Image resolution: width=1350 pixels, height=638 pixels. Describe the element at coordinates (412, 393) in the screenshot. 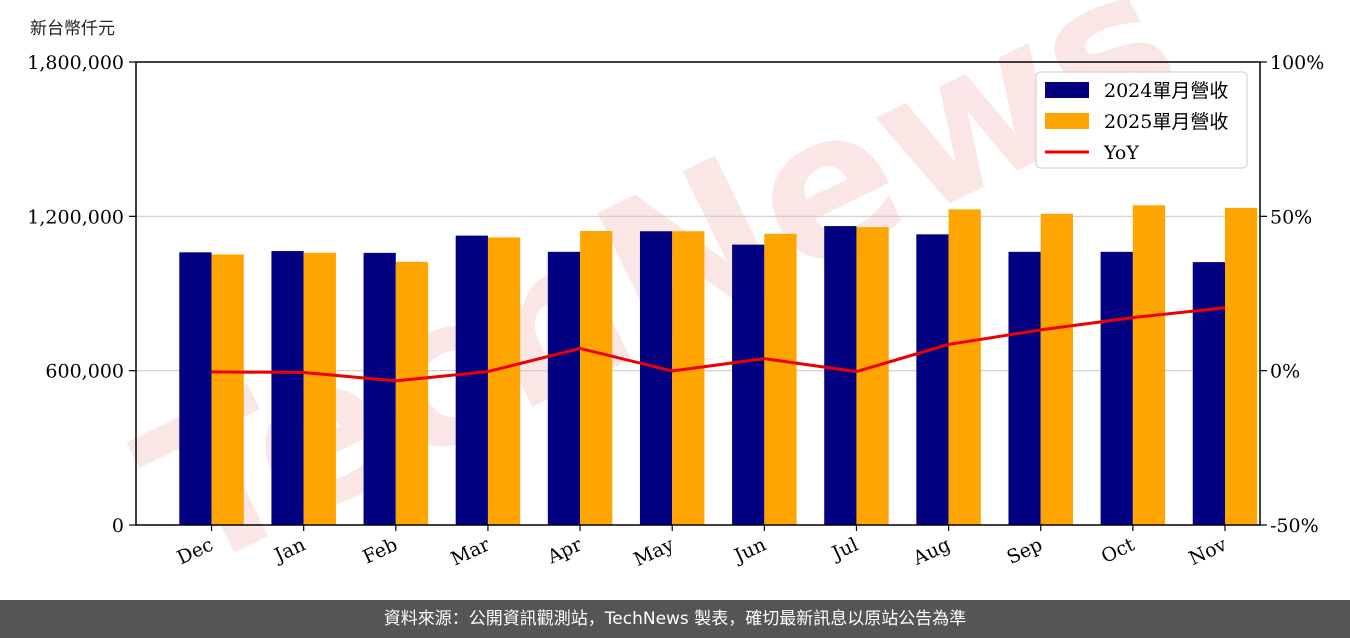

I see `bar-2025-feb` at that location.